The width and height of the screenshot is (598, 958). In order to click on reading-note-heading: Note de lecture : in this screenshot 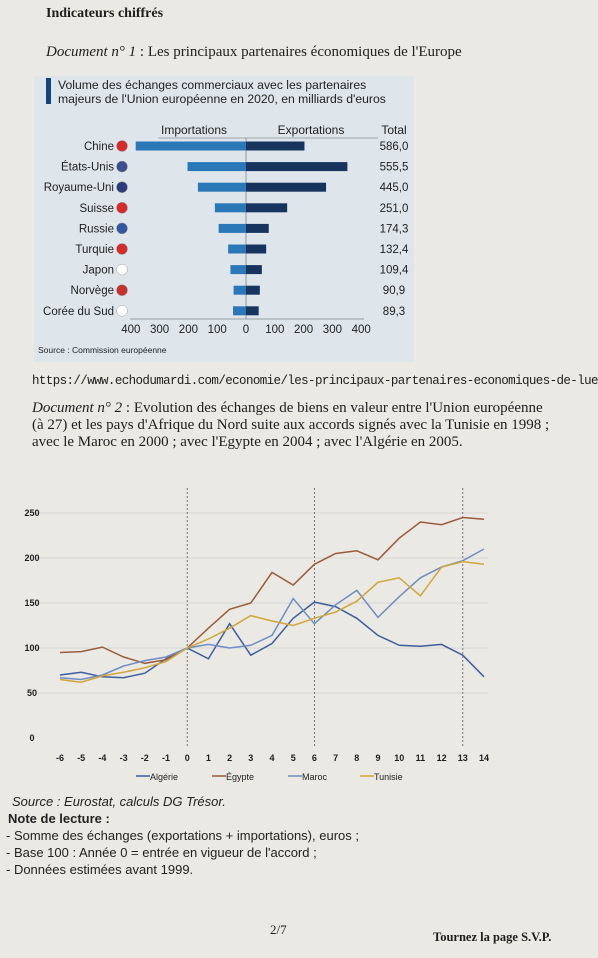, I will do `click(59, 818)`.